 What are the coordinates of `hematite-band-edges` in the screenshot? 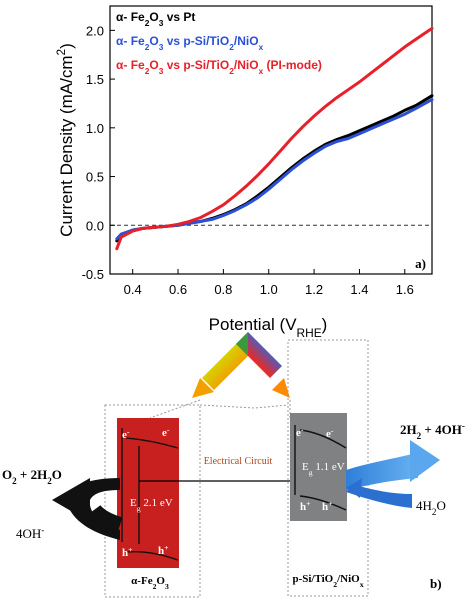 It's located at (150, 494).